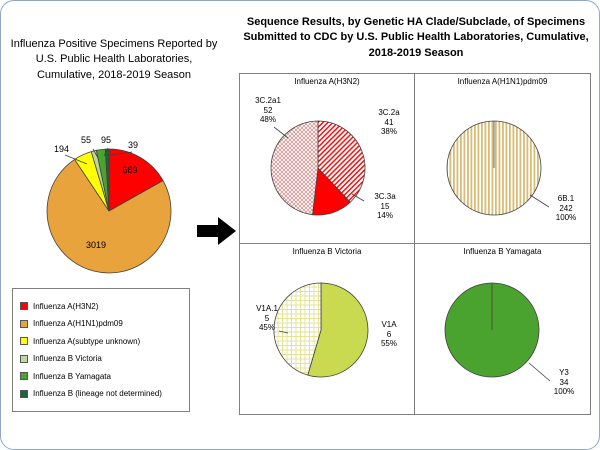  What do you see at coordinates (321, 332) in the screenshot?
I see `b-victoria-pie-chart` at bounding box center [321, 332].